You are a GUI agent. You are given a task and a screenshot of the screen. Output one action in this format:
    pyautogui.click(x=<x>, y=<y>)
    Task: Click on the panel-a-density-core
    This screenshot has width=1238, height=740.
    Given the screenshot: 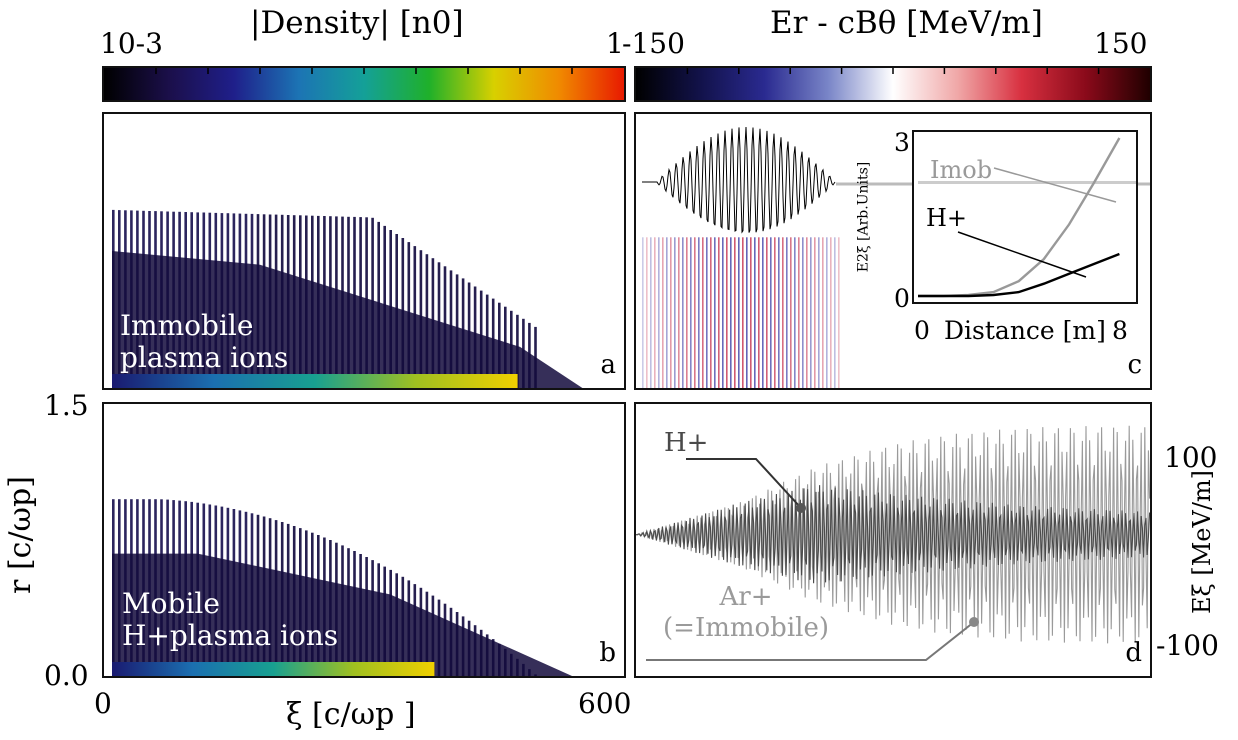 What is the action you would take?
    pyautogui.click(x=315, y=381)
    